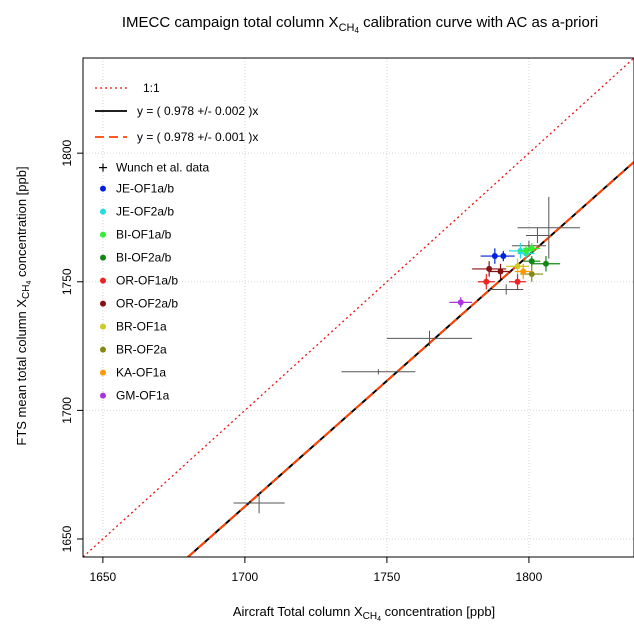 Image resolution: width=634 pixels, height=625 pixels. Describe the element at coordinates (143, 396) in the screenshot. I see `legend-label: GM-OF1a` at that location.